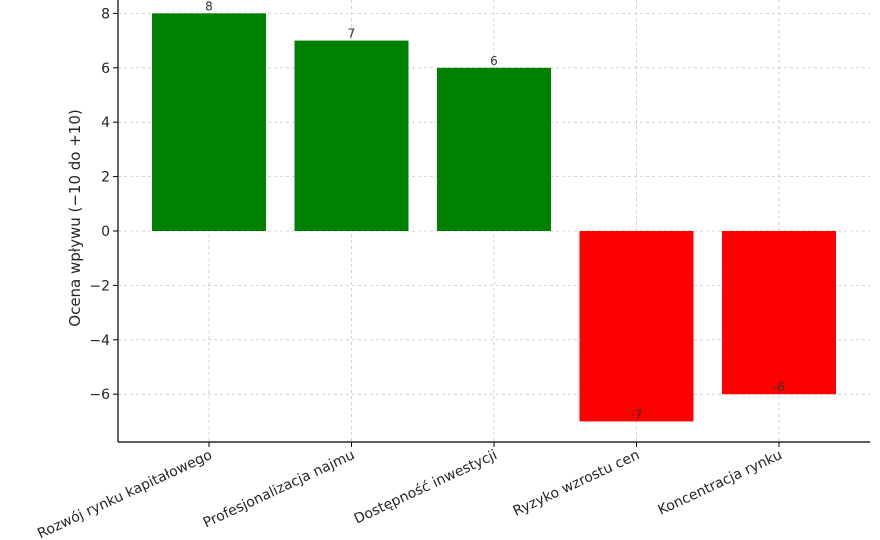  I want to click on x-tick-label: Profesjonalizacja najmu, so click(279, 489).